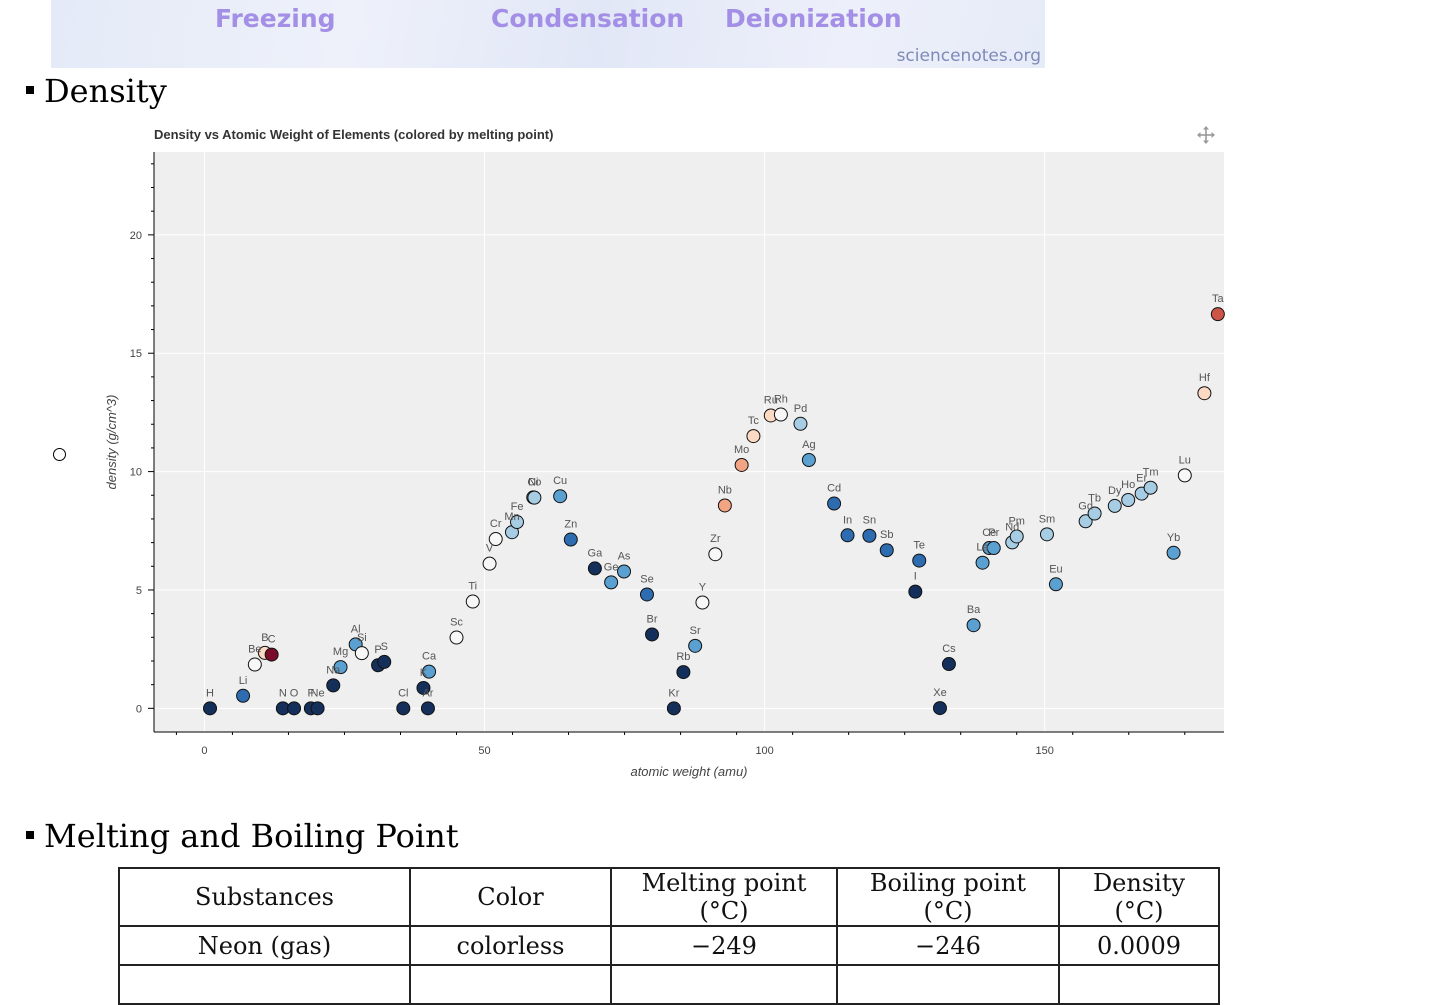 The image size is (1450, 1005). What do you see at coordinates (1173, 552) in the screenshot?
I see `data-point-yb` at bounding box center [1173, 552].